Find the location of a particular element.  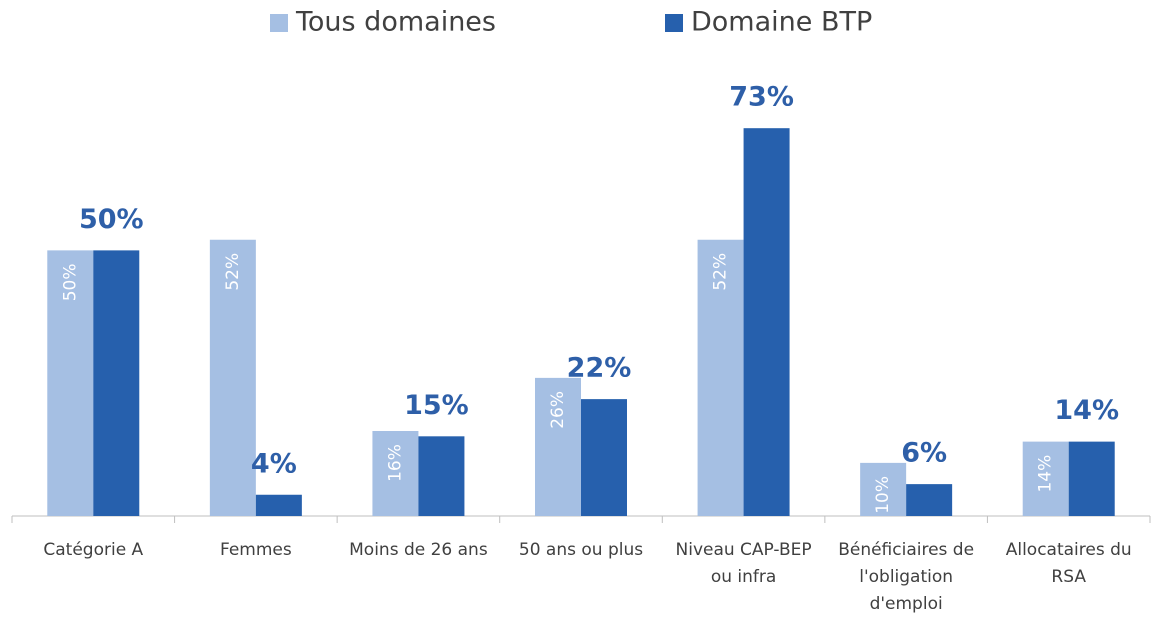

legend-label: Domaine BTP is located at coordinates (781, 22).